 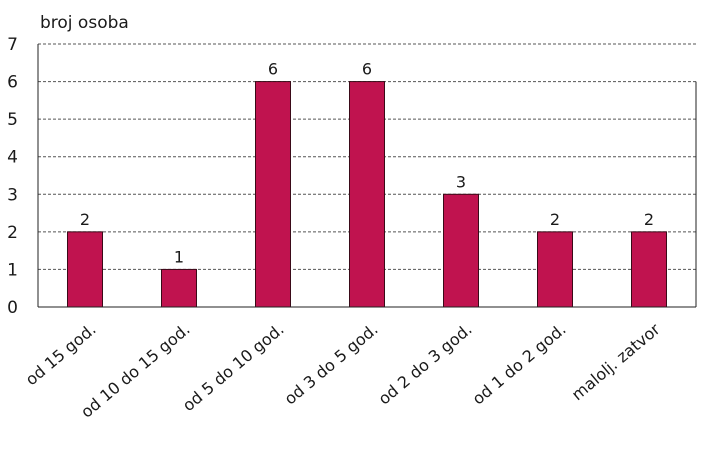 I want to click on y-axis-label: broj osoba, so click(x=84, y=23).